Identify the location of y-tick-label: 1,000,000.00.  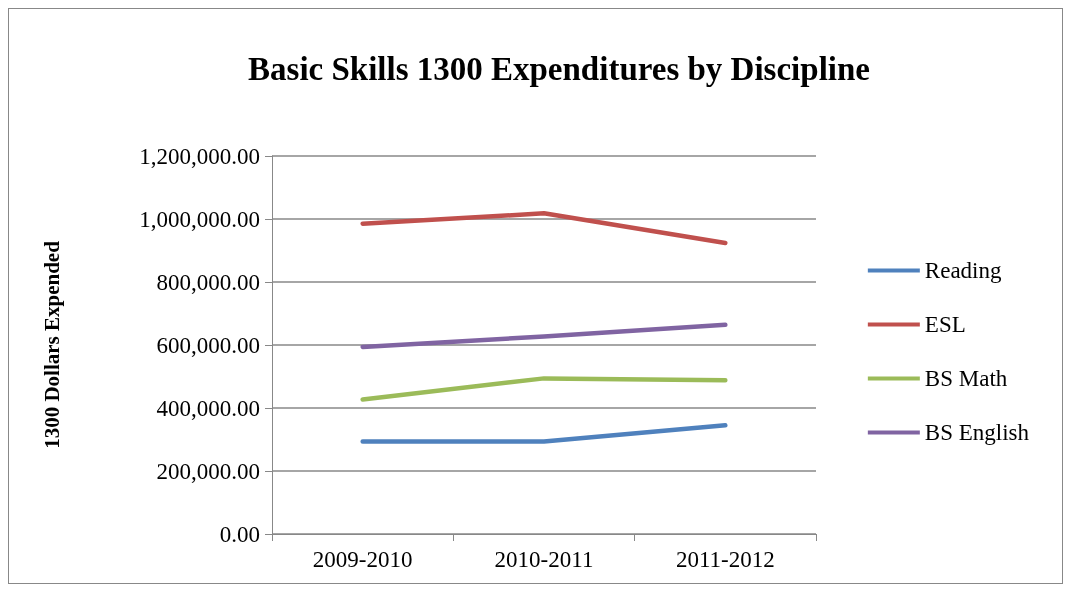
(199, 219).